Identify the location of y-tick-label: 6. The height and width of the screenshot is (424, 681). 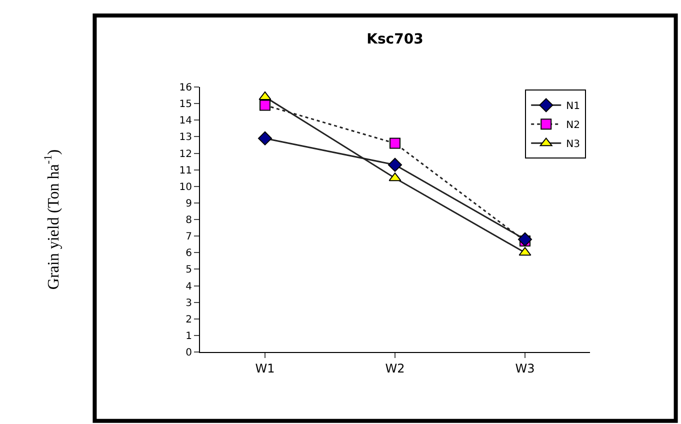
(189, 254).